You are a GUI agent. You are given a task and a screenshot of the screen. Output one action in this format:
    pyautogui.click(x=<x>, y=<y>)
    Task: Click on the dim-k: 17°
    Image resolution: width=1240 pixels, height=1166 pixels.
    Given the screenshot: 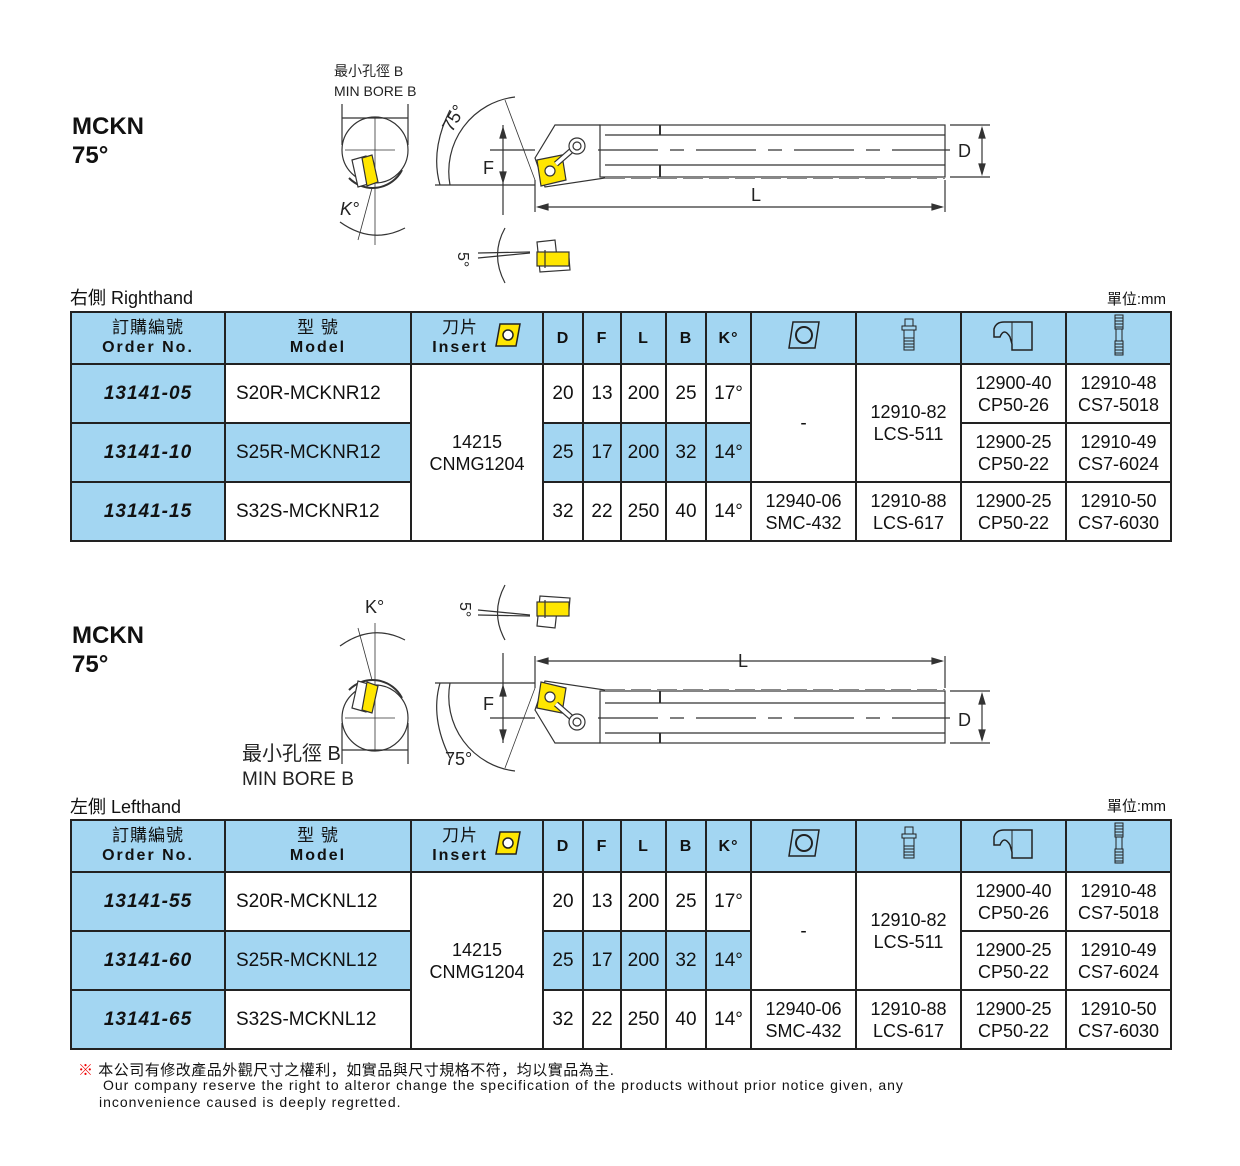 What is the action you would take?
    pyautogui.click(x=728, y=901)
    